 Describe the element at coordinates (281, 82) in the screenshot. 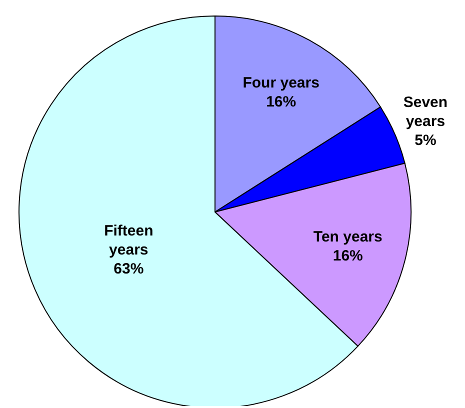

I see `slice-label: Four years` at that location.